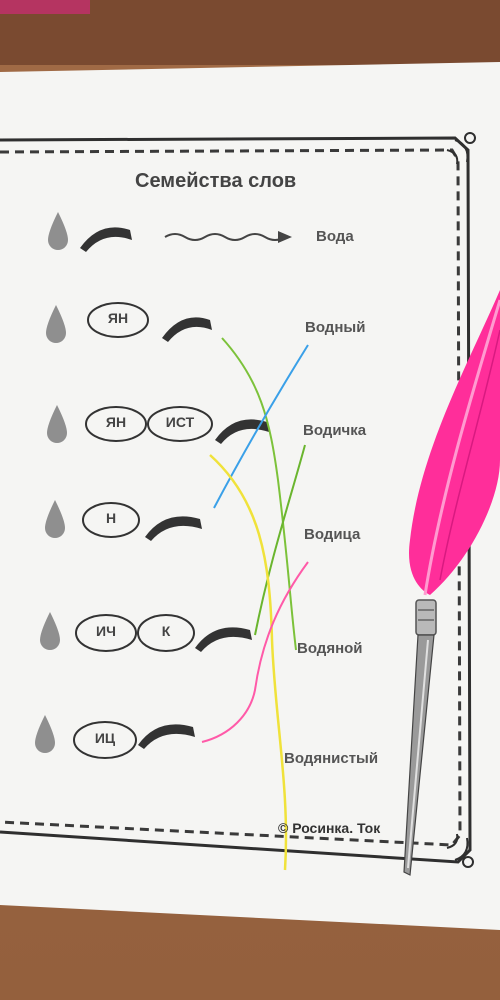  I want to click on suffix-label: ИСТ, so click(180, 422).